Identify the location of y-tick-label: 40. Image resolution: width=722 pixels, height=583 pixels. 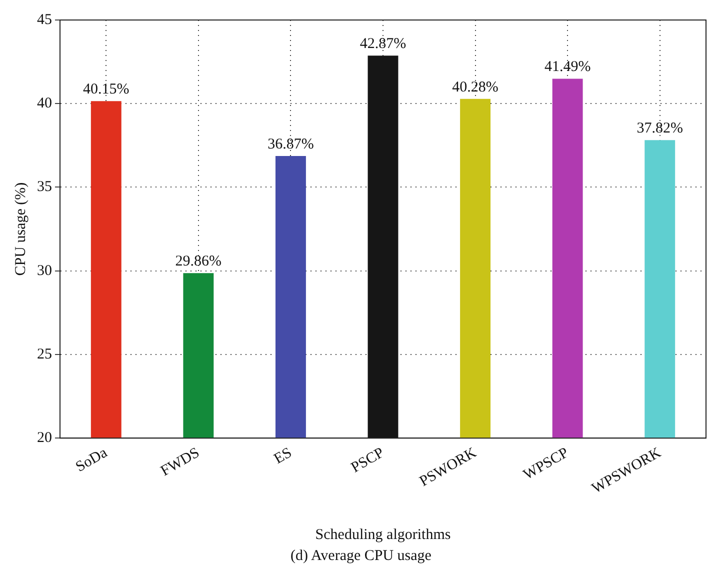
(44, 104).